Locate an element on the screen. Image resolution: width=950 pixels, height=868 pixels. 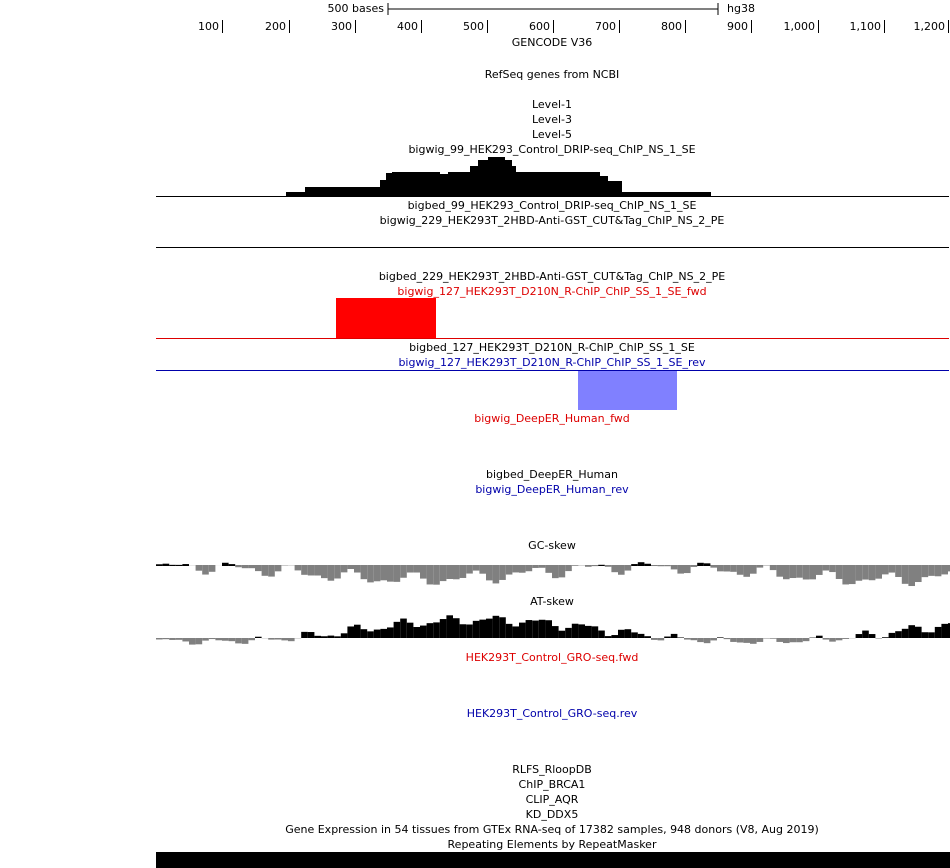
track-label: HEK293T_Control_GRO-seq.fwd is located at coordinates (552, 657).